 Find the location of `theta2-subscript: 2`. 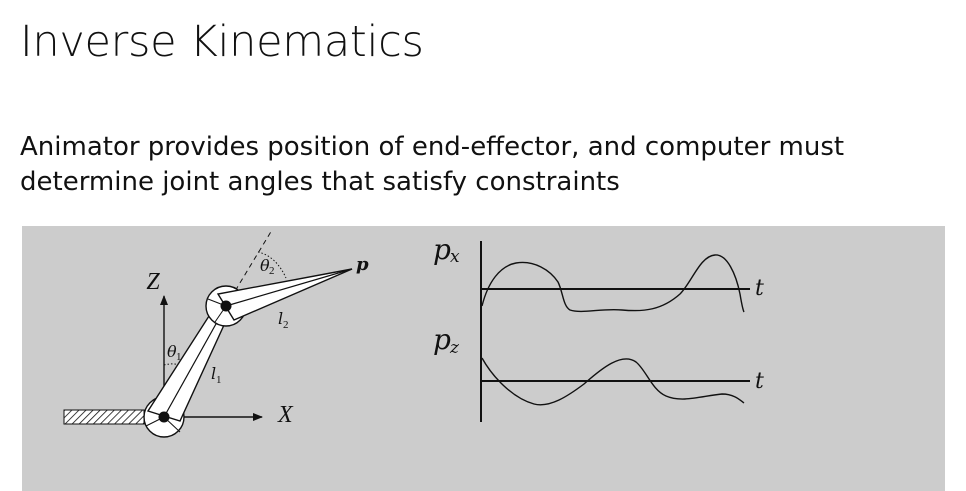

theta2-subscript: 2 is located at coordinates (272, 271).